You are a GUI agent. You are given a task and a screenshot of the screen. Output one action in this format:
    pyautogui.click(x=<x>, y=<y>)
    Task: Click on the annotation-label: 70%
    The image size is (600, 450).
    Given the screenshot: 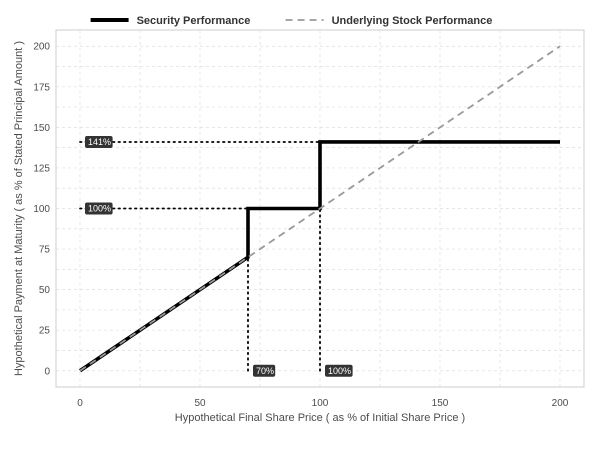 What is the action you would take?
    pyautogui.click(x=264, y=370)
    